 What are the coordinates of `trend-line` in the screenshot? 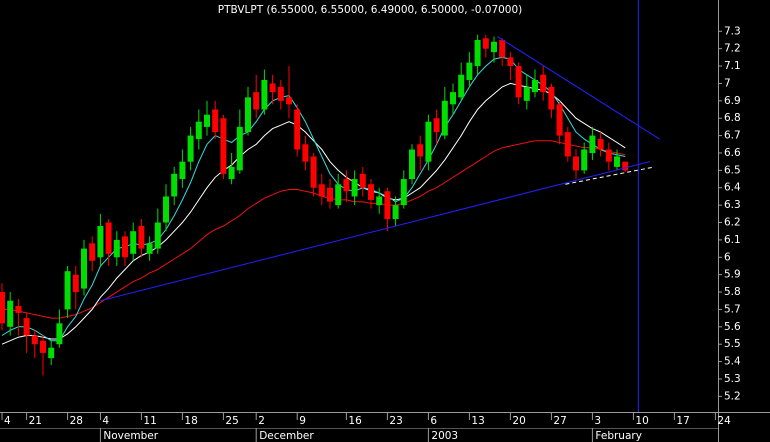 It's located at (578, 88).